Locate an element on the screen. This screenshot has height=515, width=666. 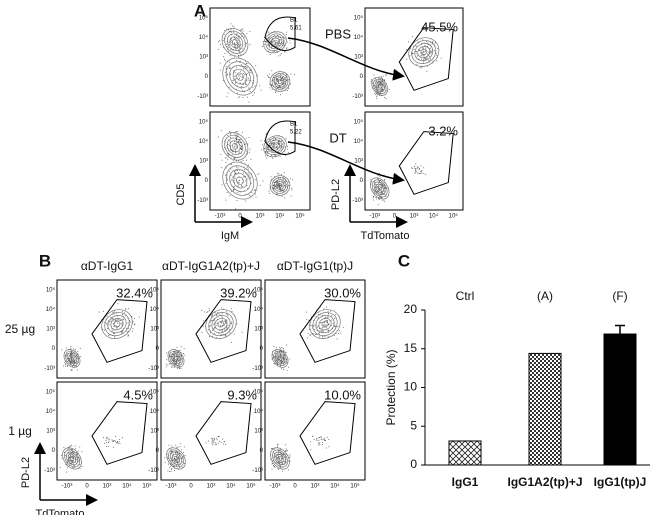
plot-frame is located at coordinates (260, 57).